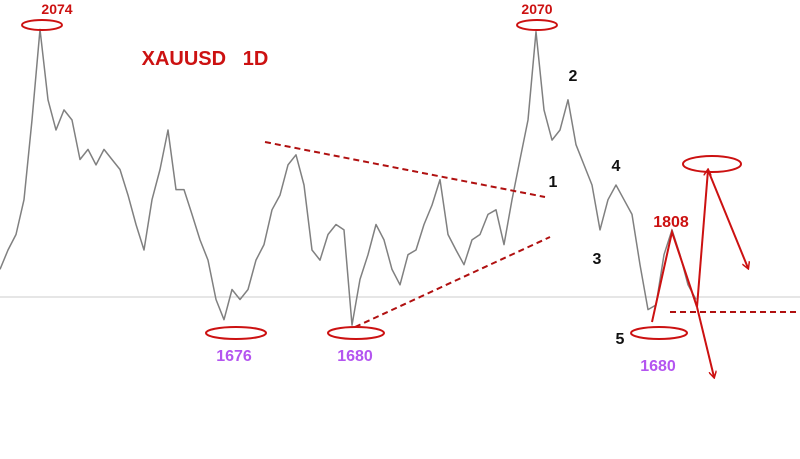 This screenshot has height=459, width=800. What do you see at coordinates (205, 59) in the screenshot?
I see `chart-title: XAUUSD 1D` at bounding box center [205, 59].